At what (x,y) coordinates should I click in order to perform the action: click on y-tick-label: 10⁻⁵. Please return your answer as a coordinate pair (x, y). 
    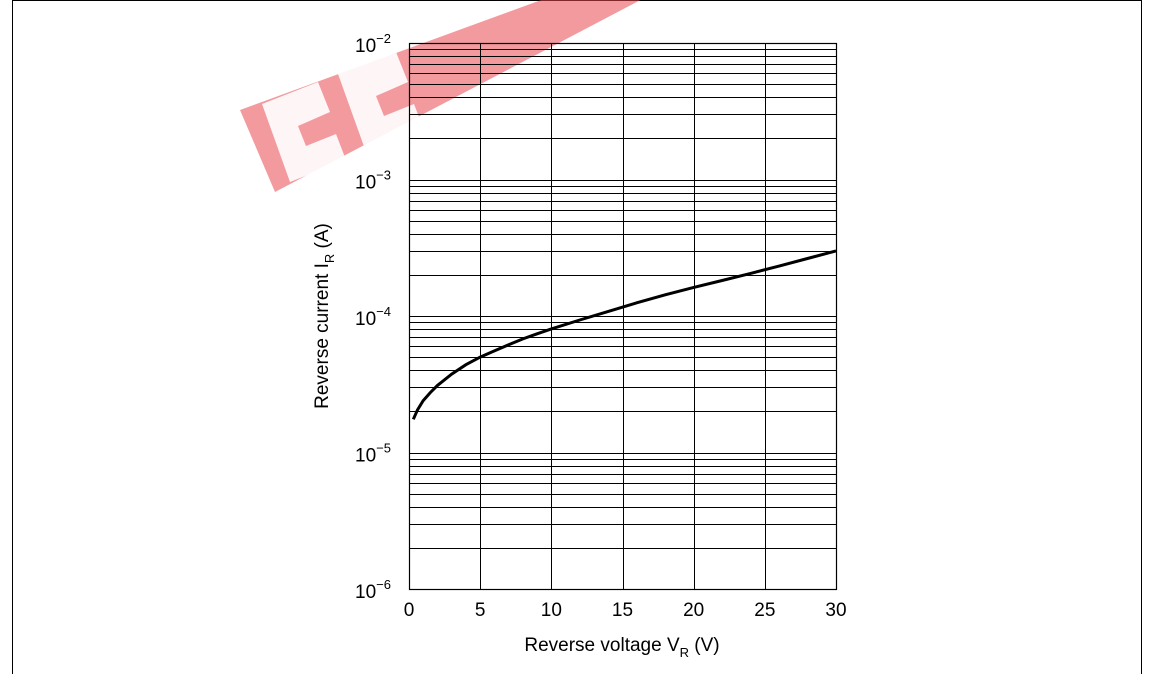
    Looking at the image, I should click on (373, 454).